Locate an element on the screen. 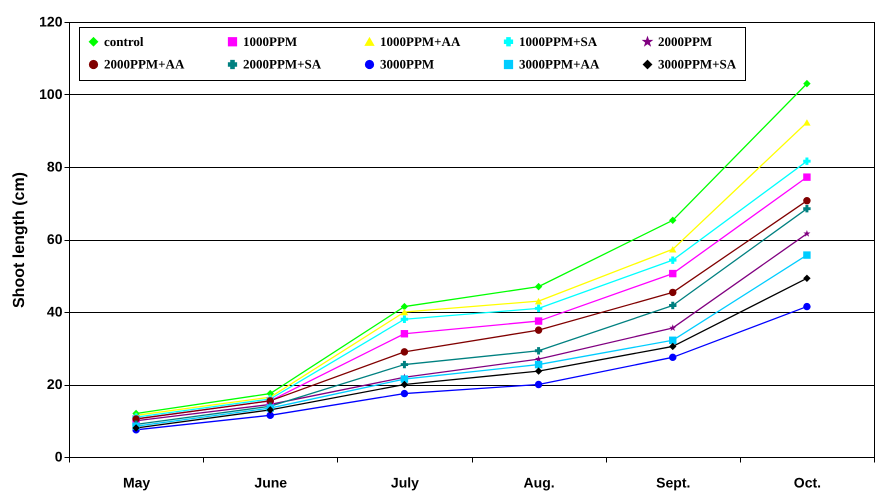 This screenshot has height=504, width=891. legend-label: 1000PPM+SA is located at coordinates (558, 41).